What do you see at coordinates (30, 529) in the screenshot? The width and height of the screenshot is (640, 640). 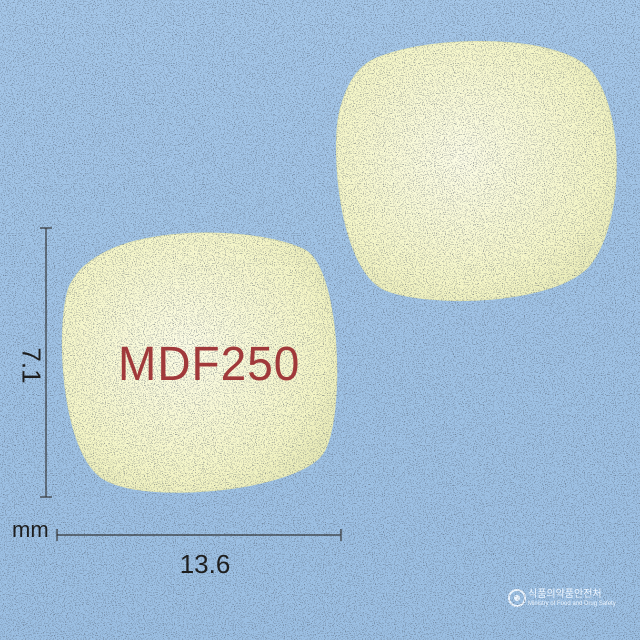 I see `dimension-unit-label: mm` at bounding box center [30, 529].